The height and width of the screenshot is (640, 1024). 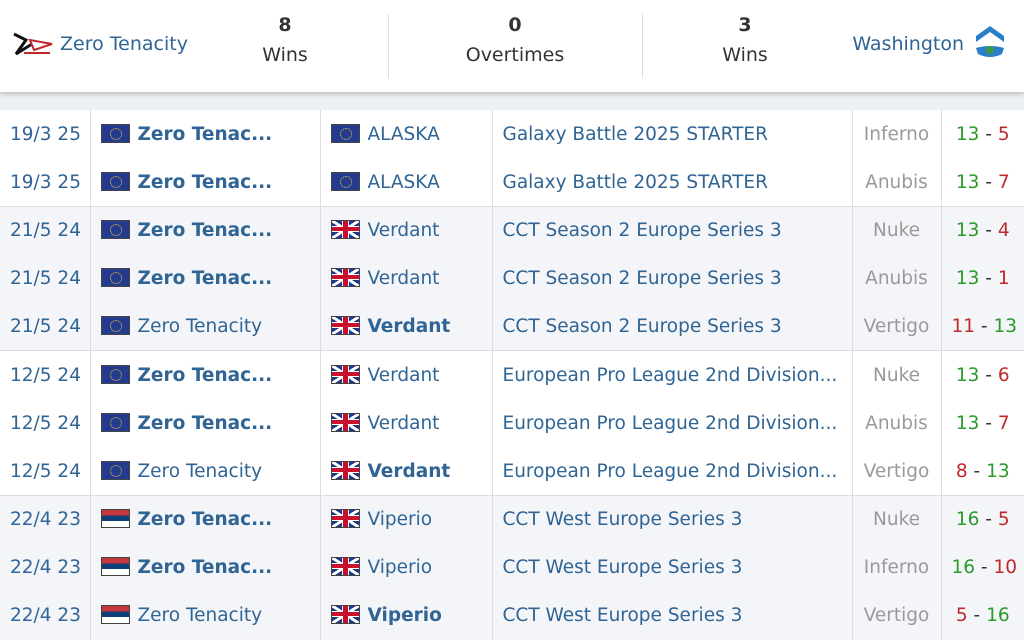 What do you see at coordinates (961, 471) in the screenshot?
I see `score-team1: 8` at bounding box center [961, 471].